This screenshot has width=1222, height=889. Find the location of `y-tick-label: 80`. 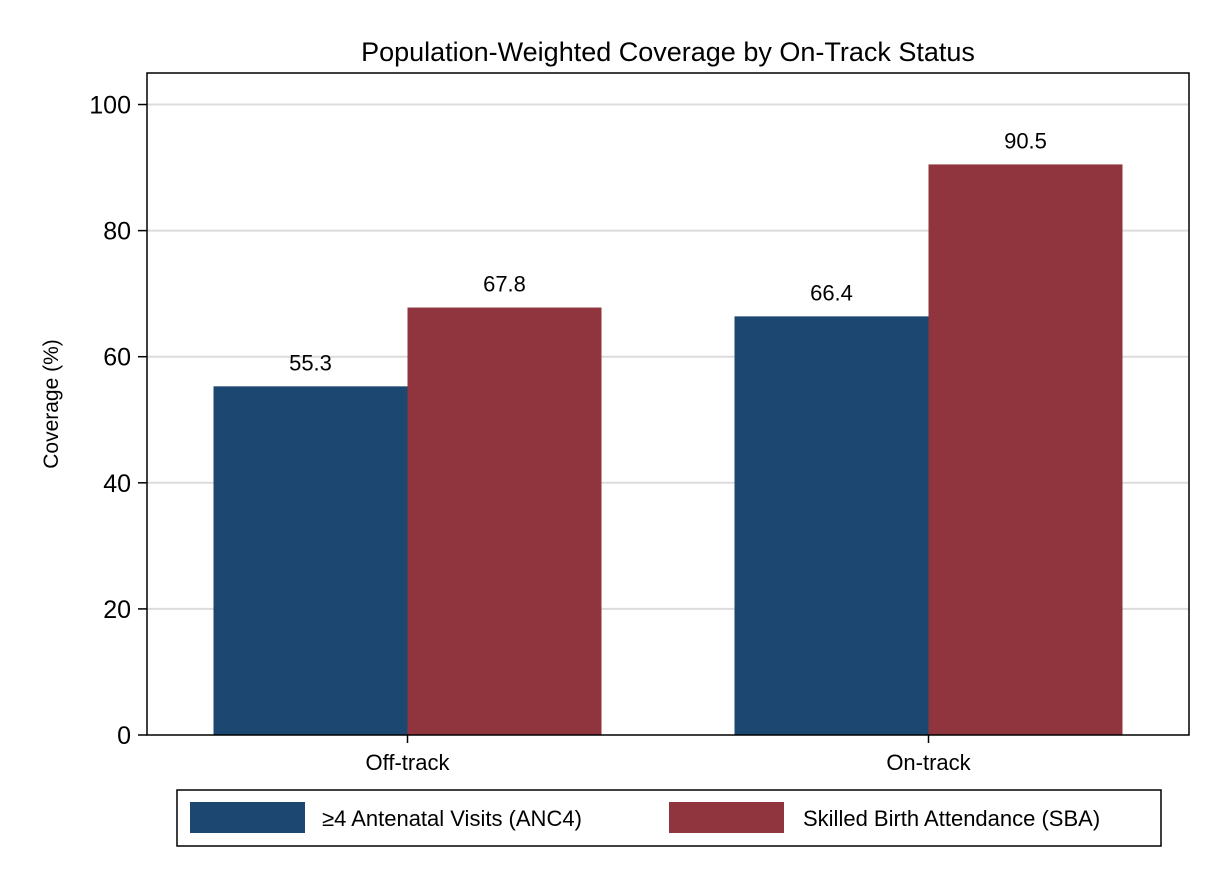

y-tick-label: 80 is located at coordinates (117, 232).